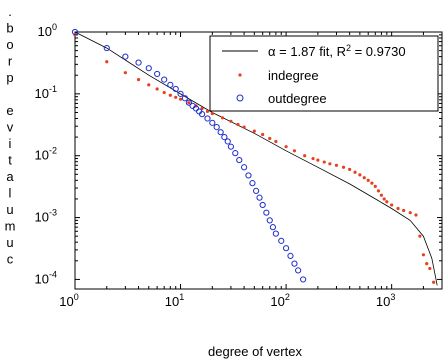 The image size is (443, 362). What do you see at coordinates (68, 300) in the screenshot?
I see `x-tick-label: 10⁰` at bounding box center [68, 300].